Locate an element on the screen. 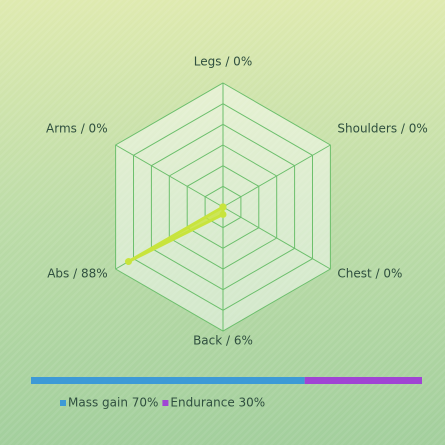 This screenshot has width=445, height=445. axis-label: Shoulders / 0% is located at coordinates (382, 129).